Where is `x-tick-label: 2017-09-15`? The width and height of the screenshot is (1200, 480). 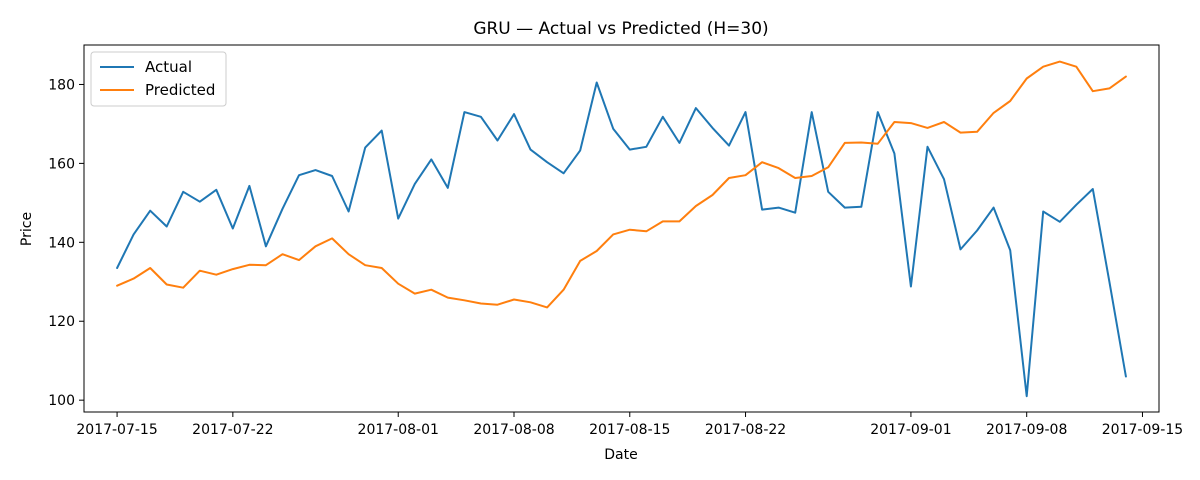 x-tick-label: 2017-09-15 is located at coordinates (1142, 430).